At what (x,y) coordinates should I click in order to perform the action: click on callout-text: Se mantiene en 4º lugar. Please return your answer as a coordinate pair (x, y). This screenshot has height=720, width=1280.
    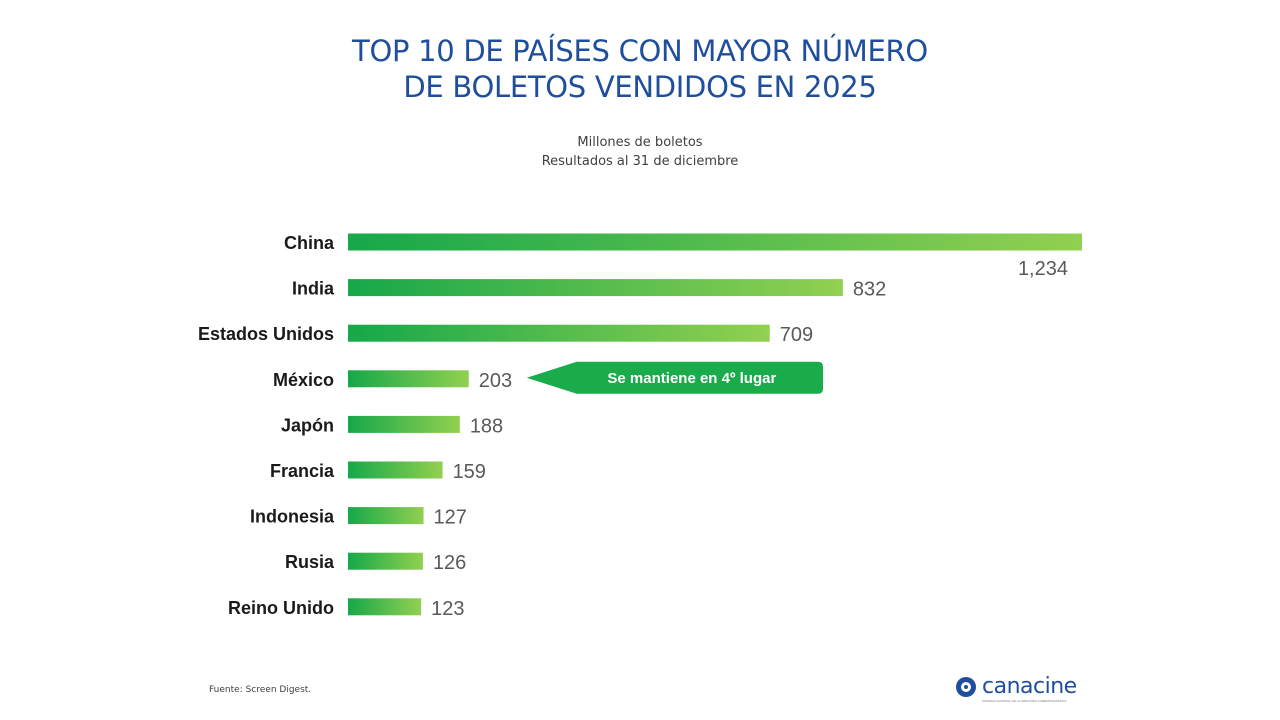
    Looking at the image, I should click on (691, 378).